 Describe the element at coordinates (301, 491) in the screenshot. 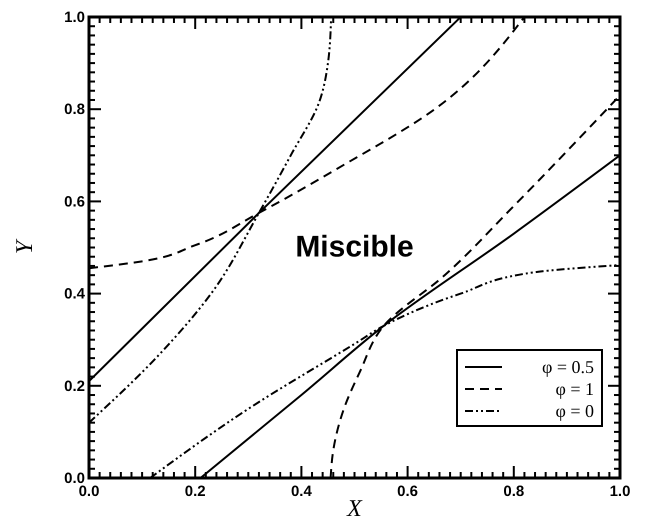

I see `x-tick-label: 0.4` at that location.